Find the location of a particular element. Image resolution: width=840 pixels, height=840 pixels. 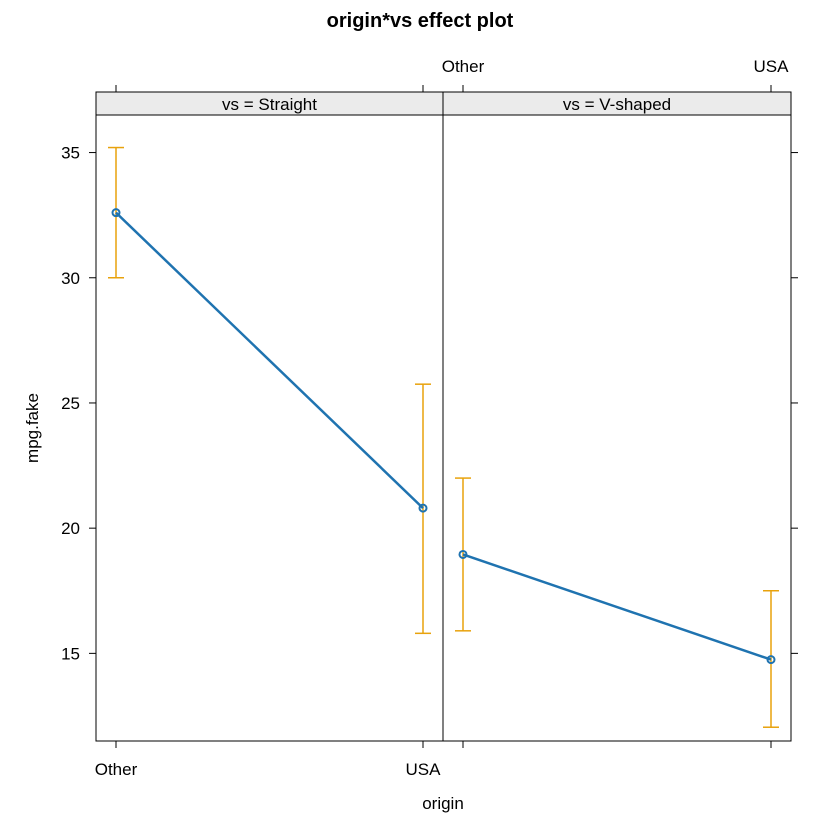

x-tick-label: USA is located at coordinates (424, 769).